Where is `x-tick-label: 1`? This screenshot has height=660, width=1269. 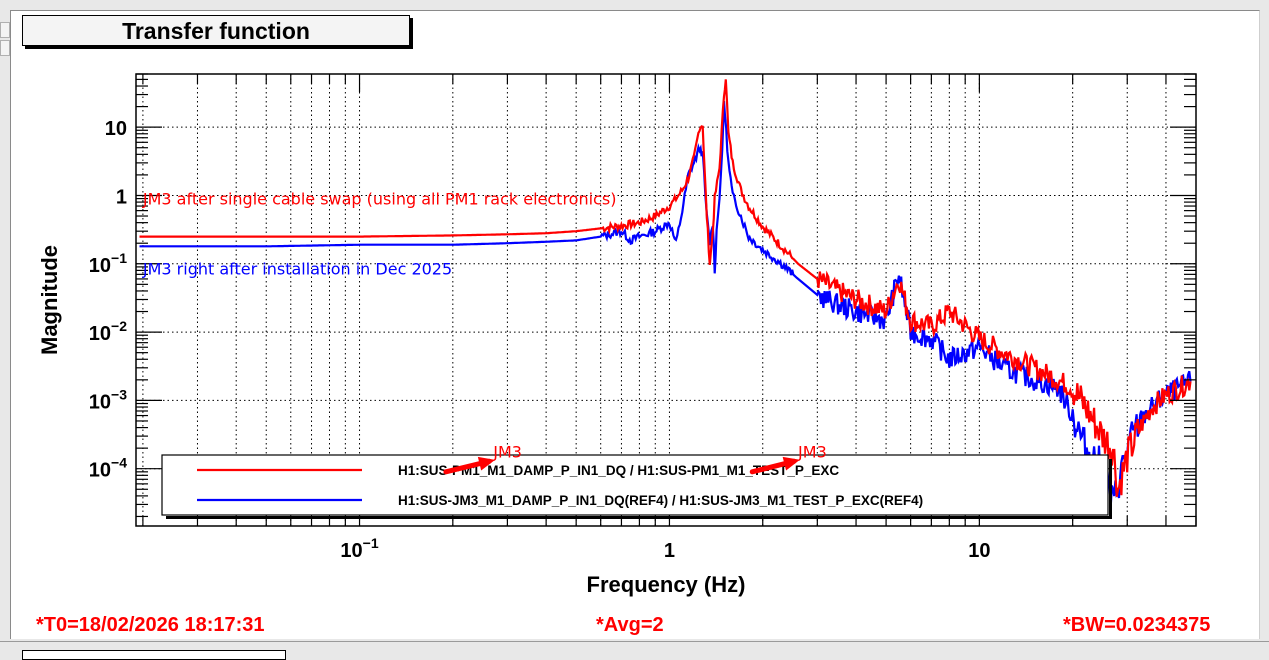 x-tick-label: 1 is located at coordinates (669, 551).